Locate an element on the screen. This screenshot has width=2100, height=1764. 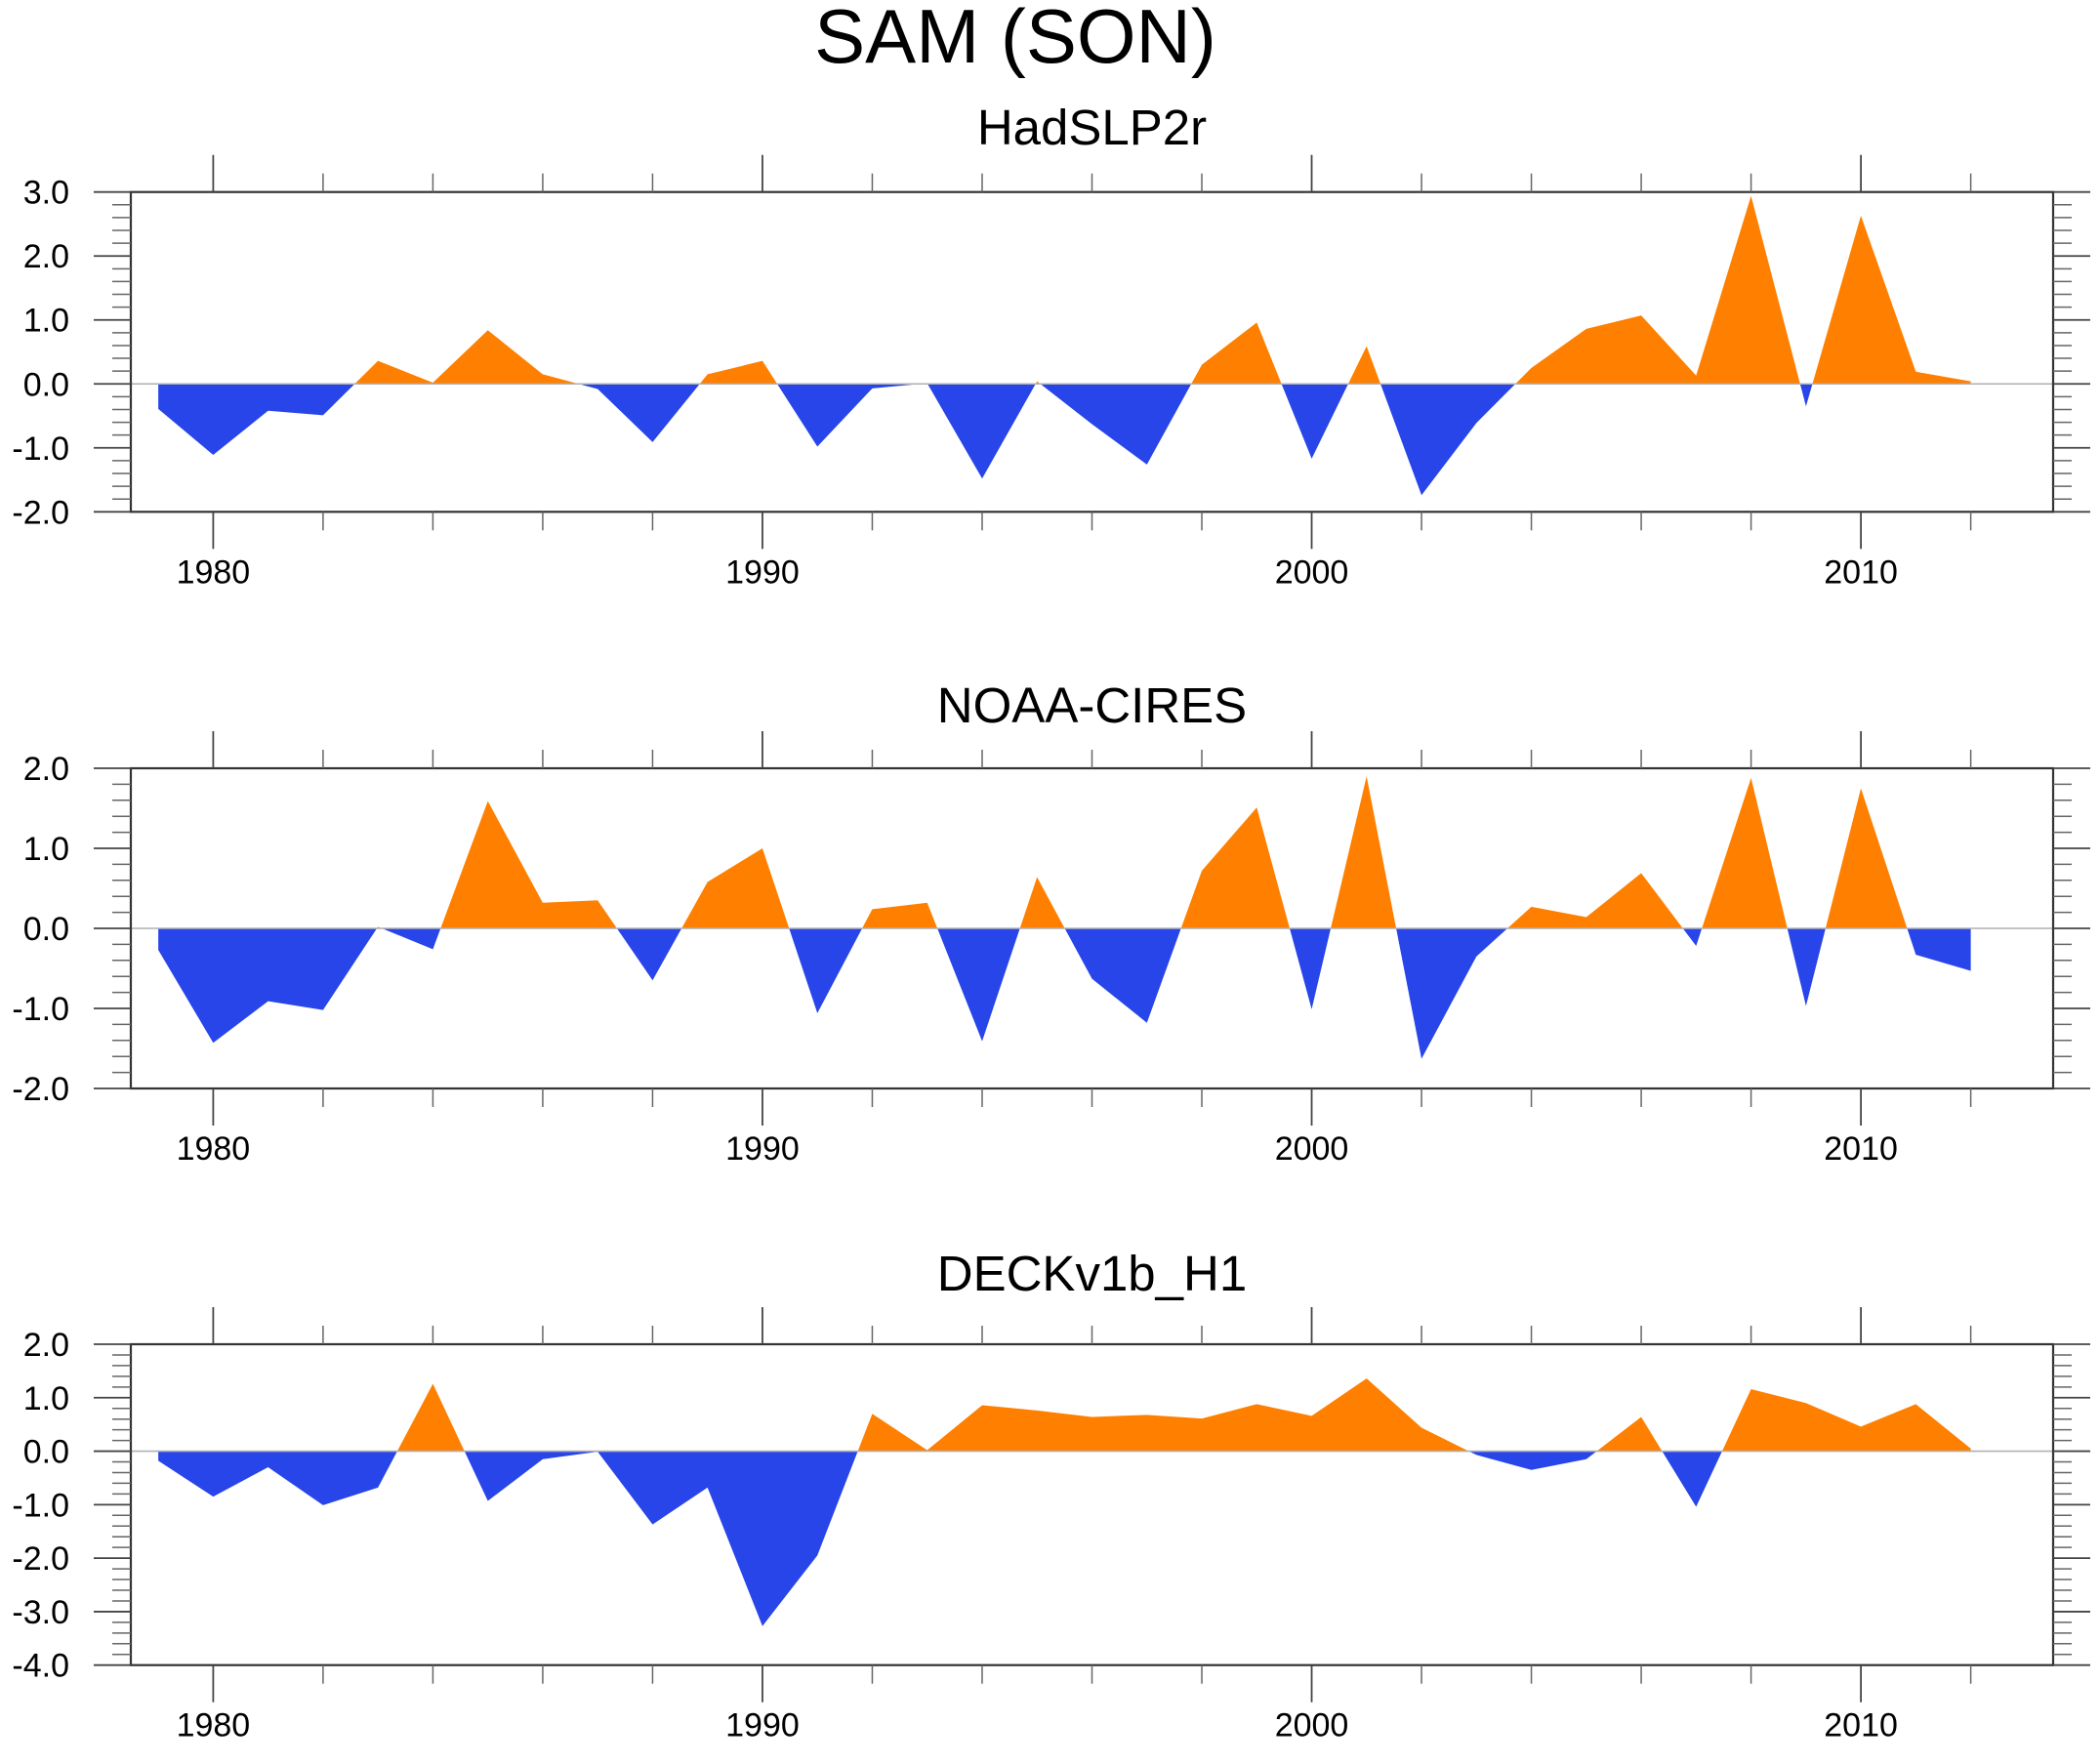
y-tick-label: 3.0 is located at coordinates (46, 193).